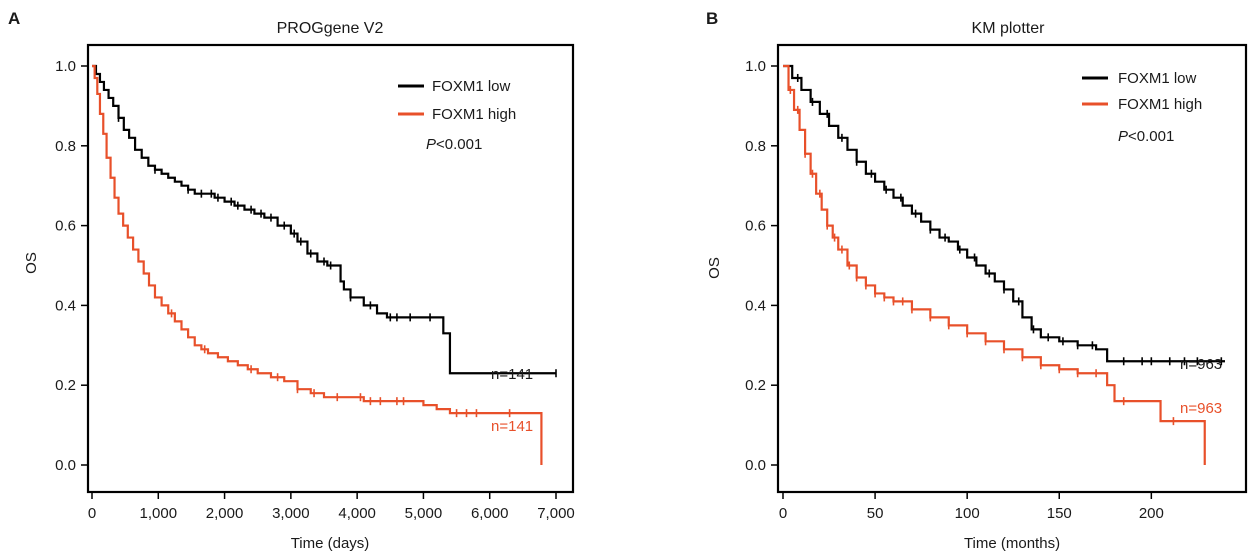 This screenshot has height=554, width=1251. I want to click on x-tick-label-b: 150, so click(1059, 513).